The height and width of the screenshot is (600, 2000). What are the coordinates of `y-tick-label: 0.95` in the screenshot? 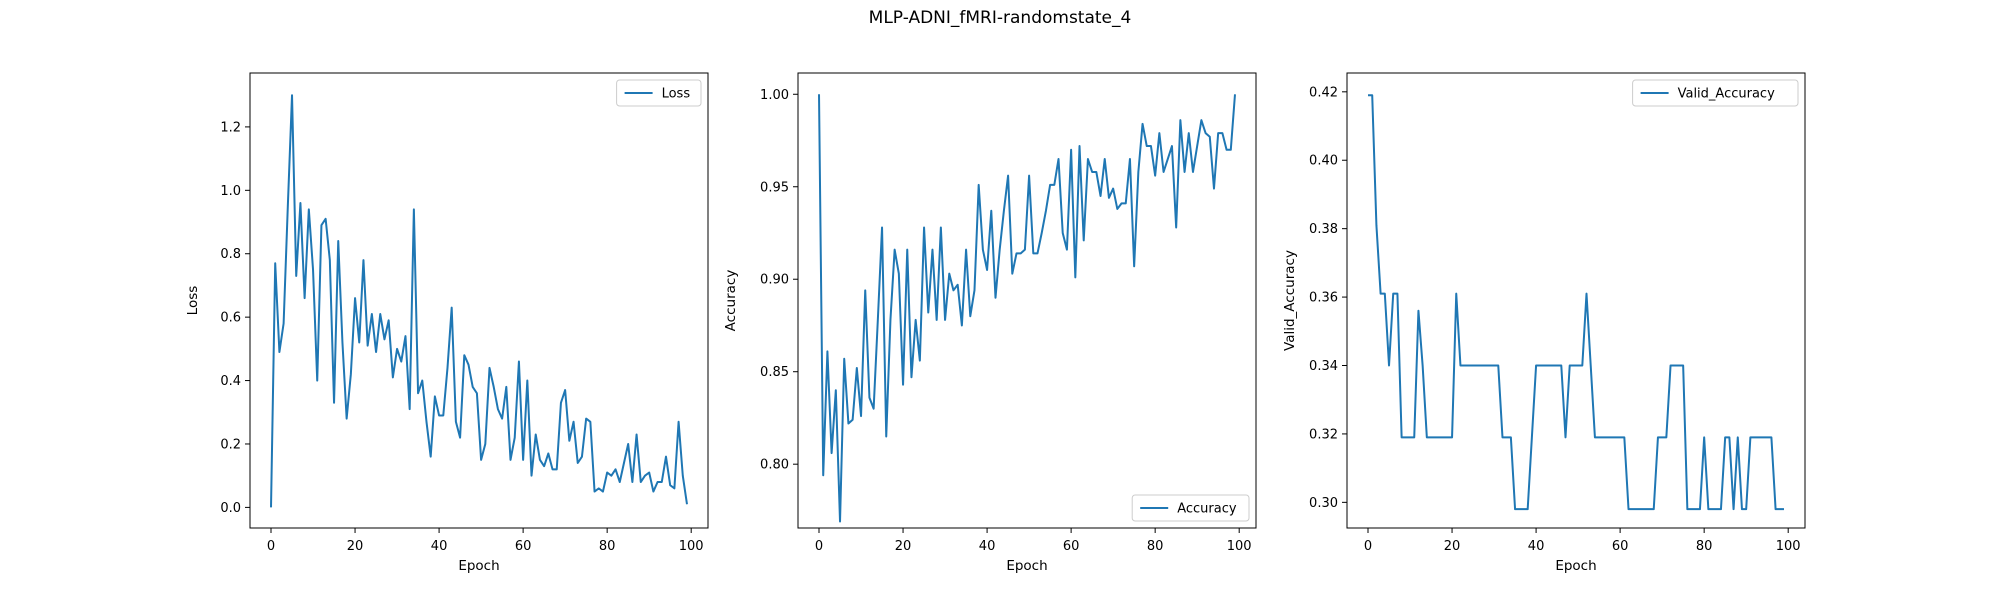 It's located at (774, 187).